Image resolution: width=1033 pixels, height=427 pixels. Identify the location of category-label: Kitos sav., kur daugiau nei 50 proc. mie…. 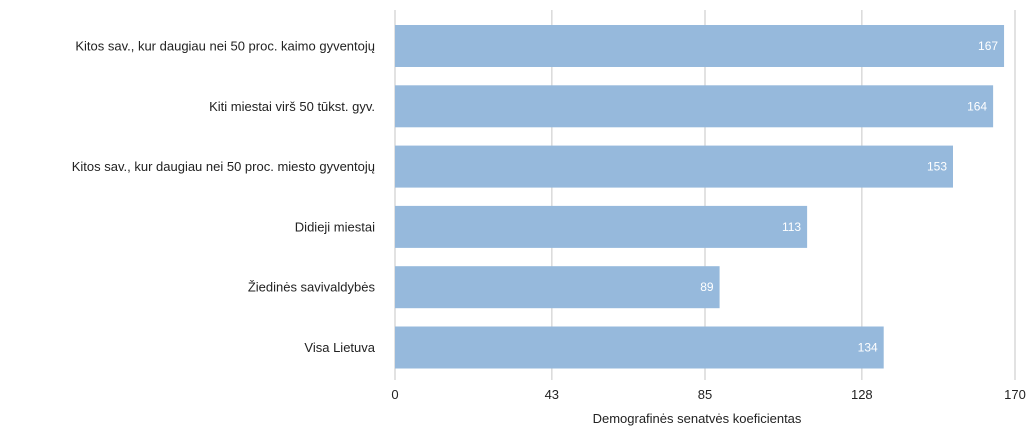
(223, 166).